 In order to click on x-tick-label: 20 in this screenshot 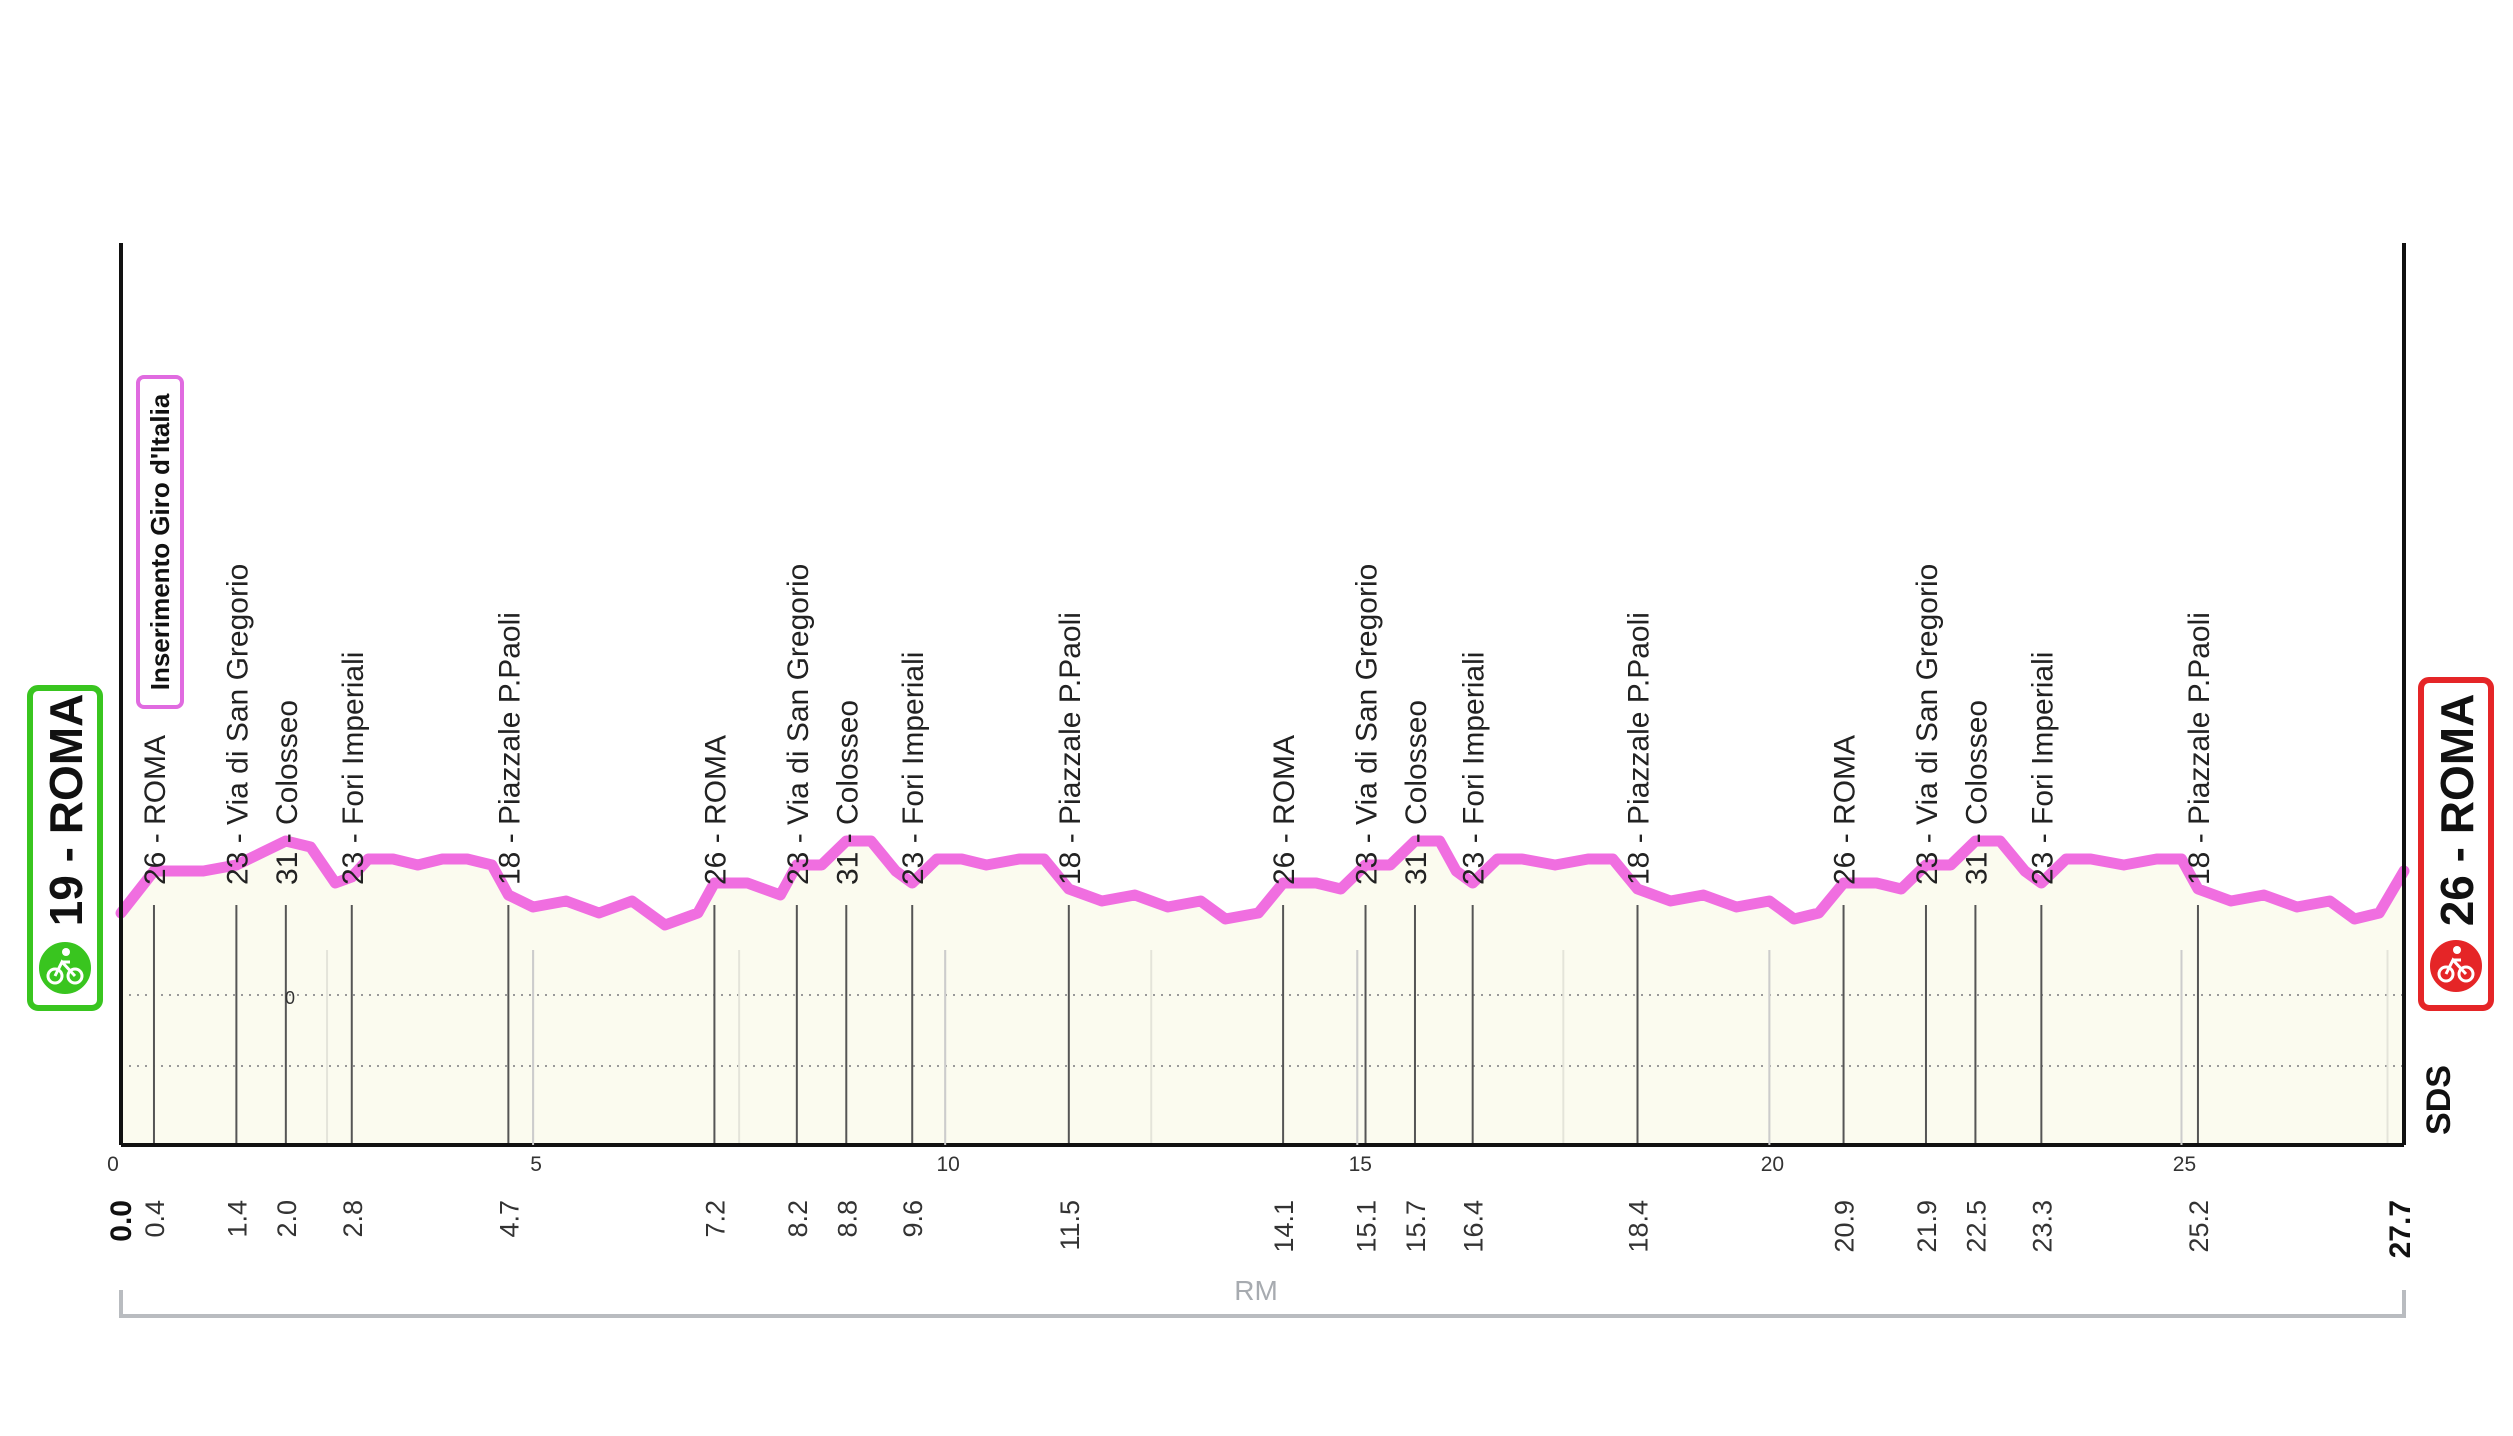, I will do `click(1772, 1164)`.